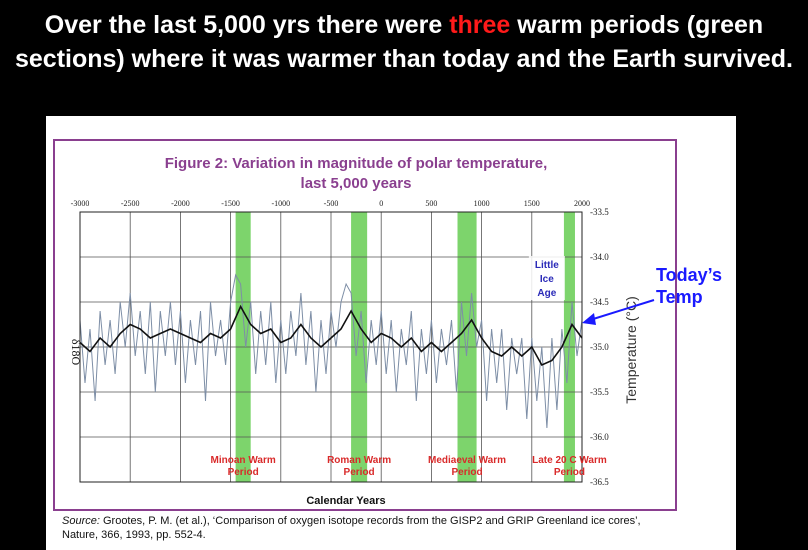  I want to click on y-tick-label-6: -36.5, so click(599, 482).